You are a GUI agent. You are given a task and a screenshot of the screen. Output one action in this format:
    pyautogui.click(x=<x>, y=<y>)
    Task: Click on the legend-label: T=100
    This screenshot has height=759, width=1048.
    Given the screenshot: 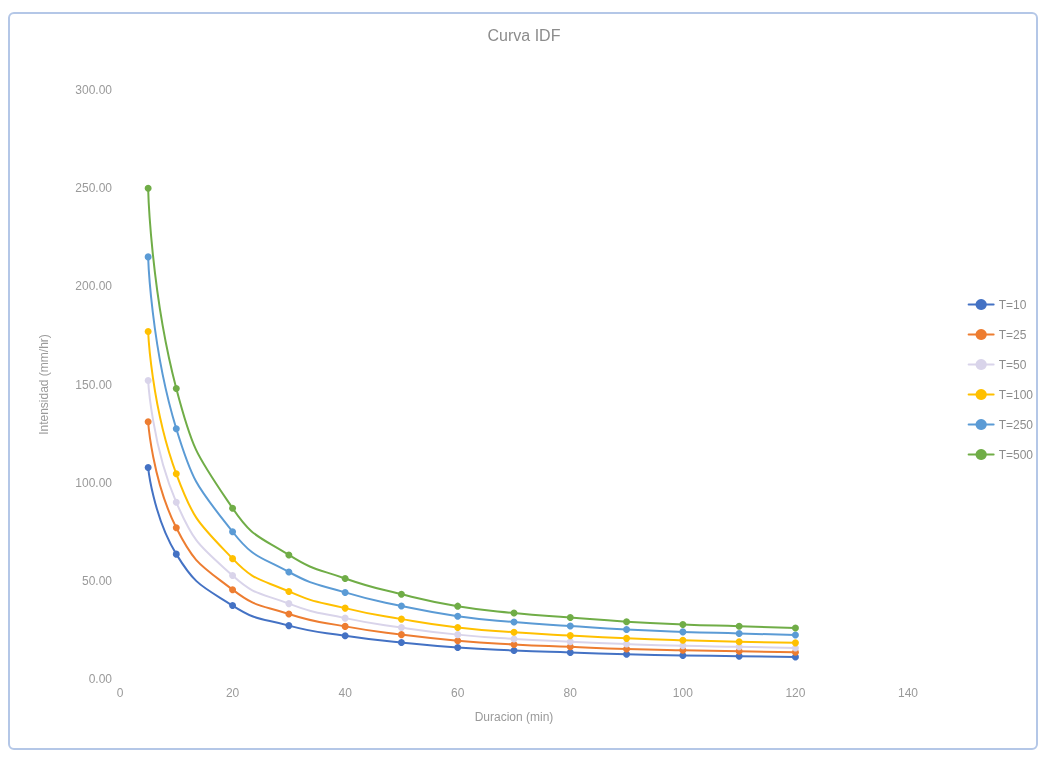 What is the action you would take?
    pyautogui.click(x=1016, y=394)
    